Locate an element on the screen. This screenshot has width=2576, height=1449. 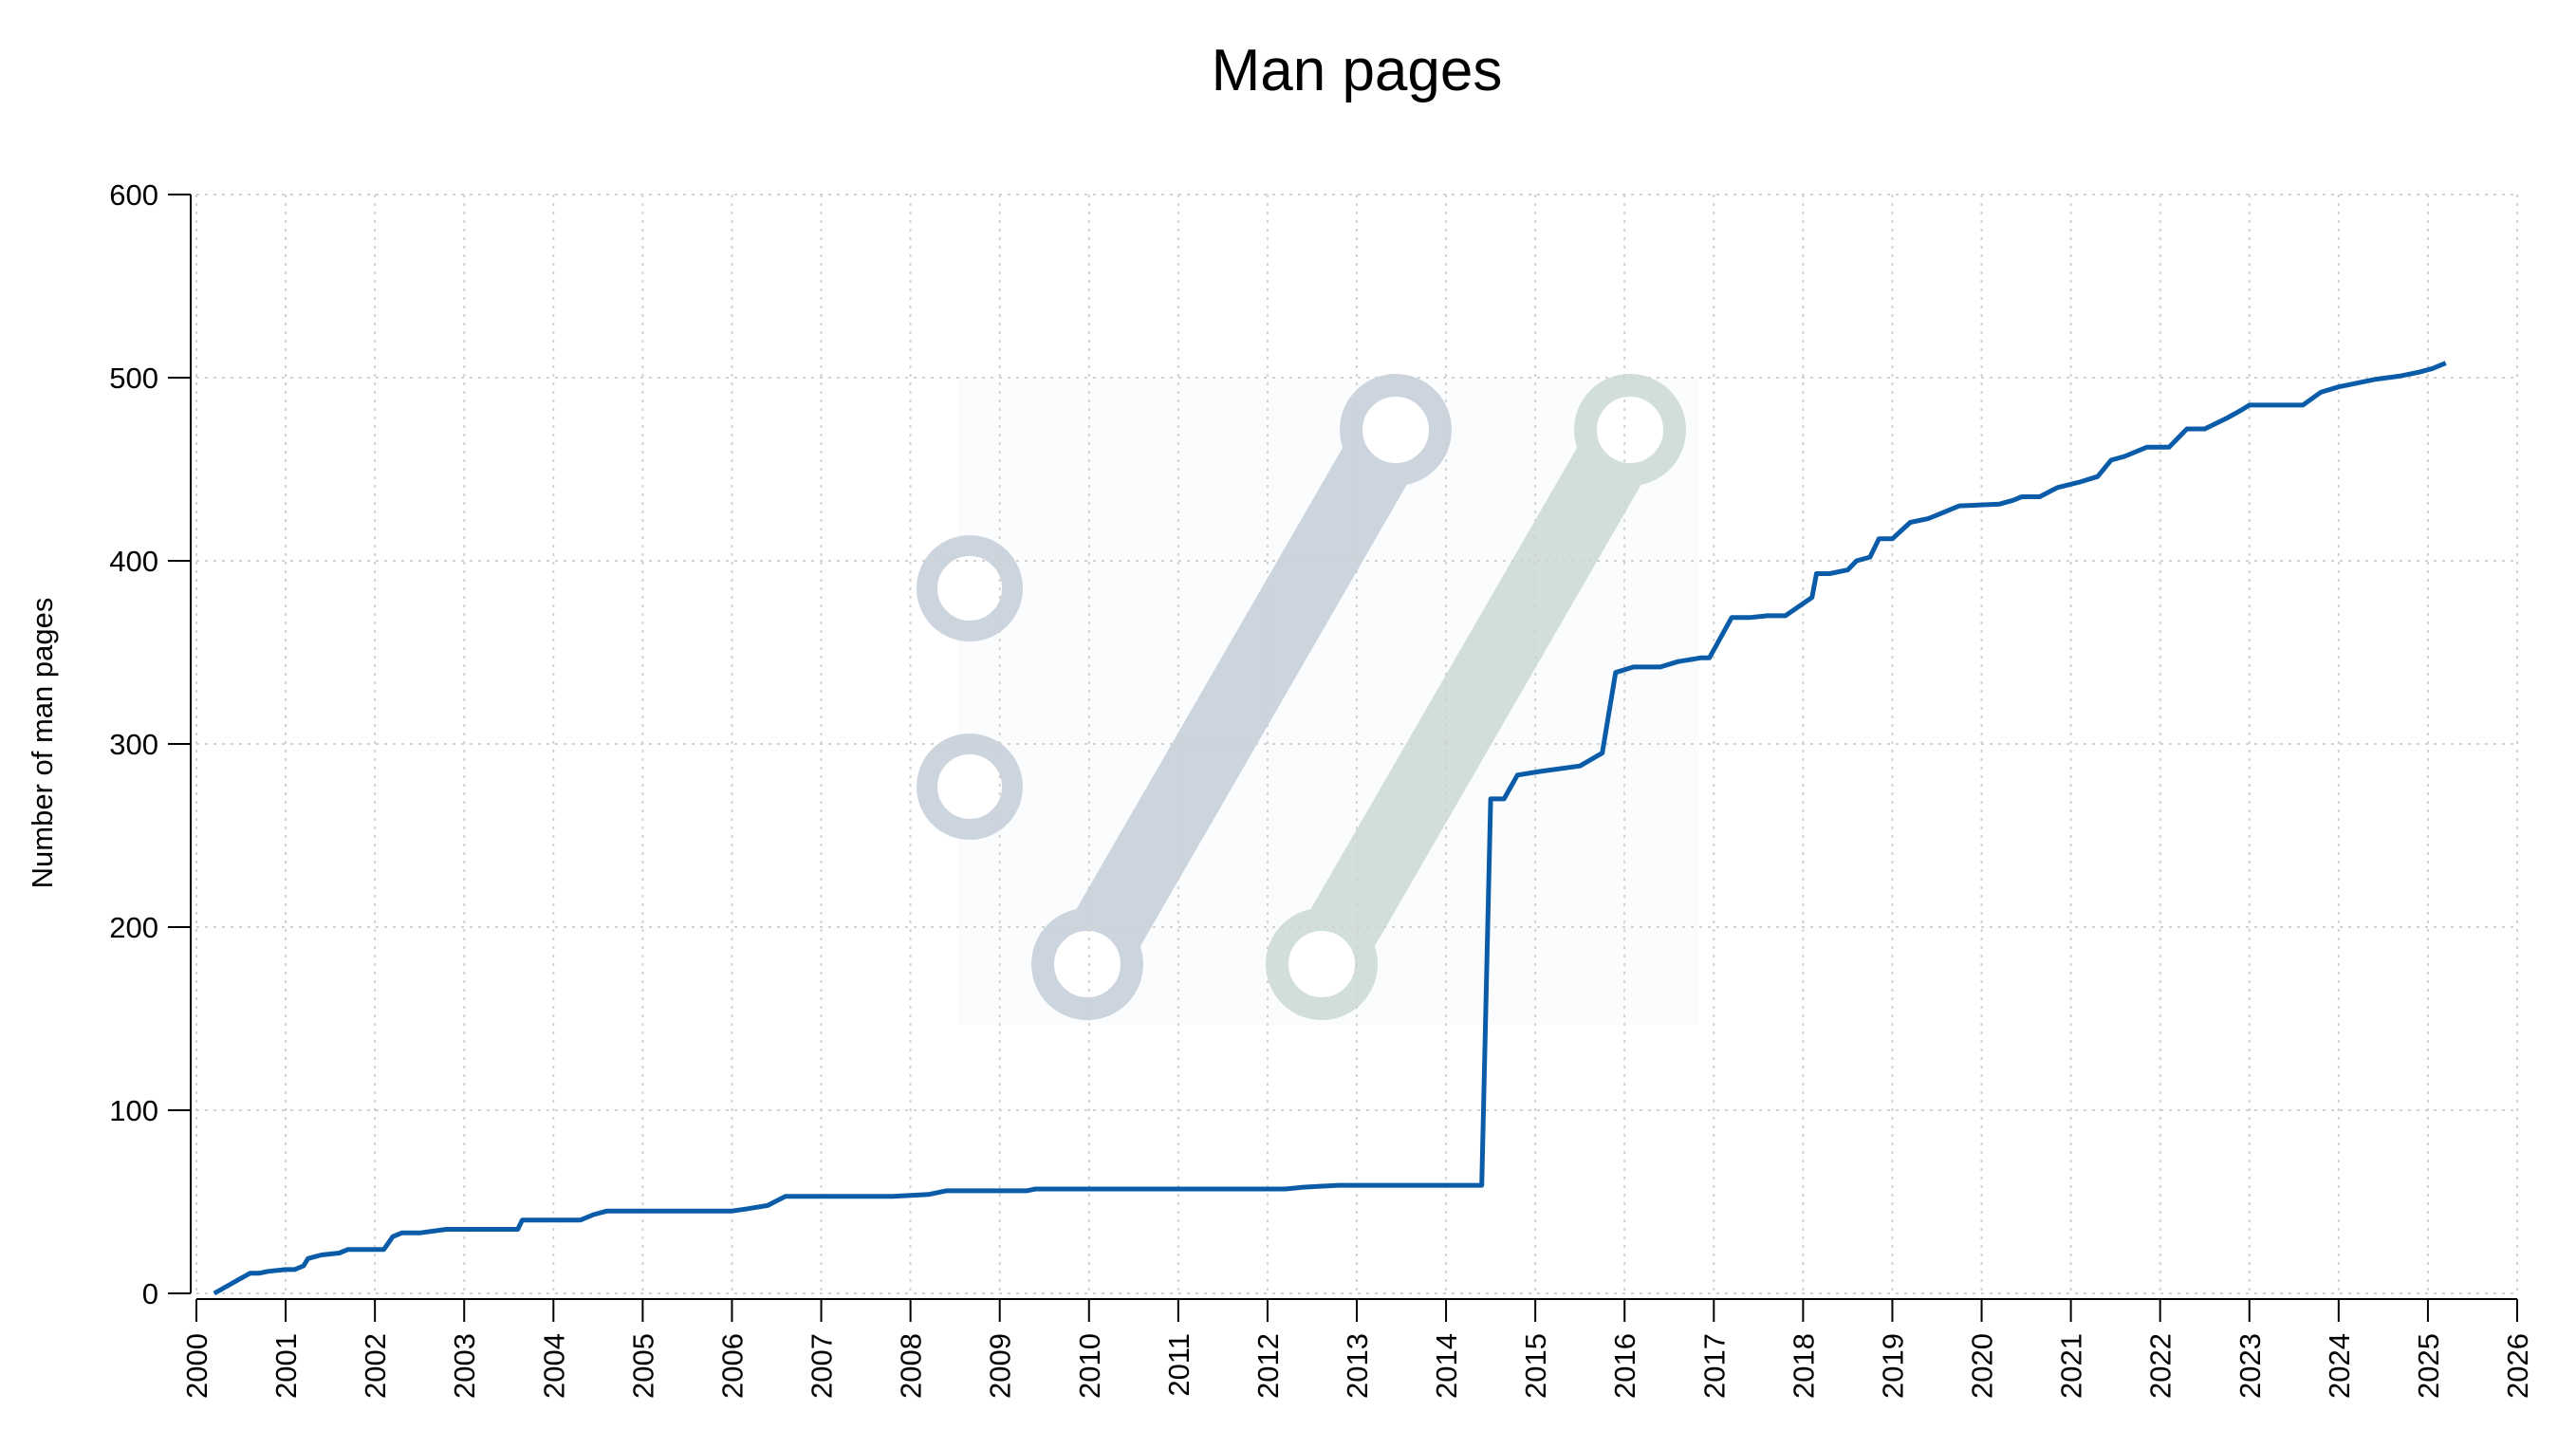
x-tick-label: 2025 is located at coordinates (2428, 1366).